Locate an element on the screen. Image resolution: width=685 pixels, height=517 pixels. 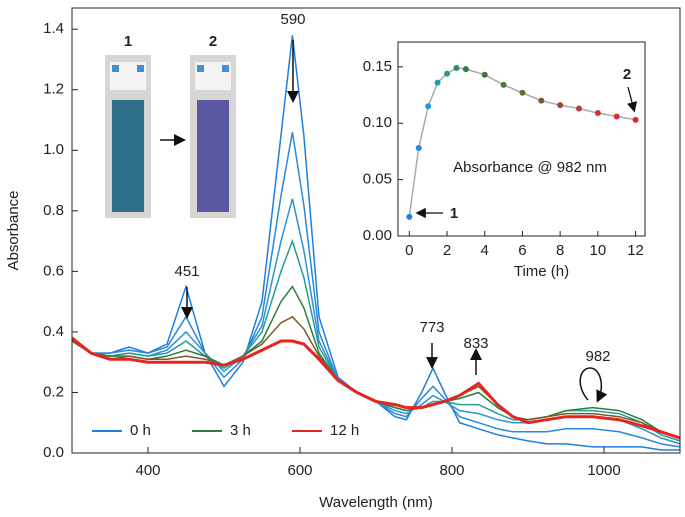
cuvette-photos is located at coordinates (170, 136).